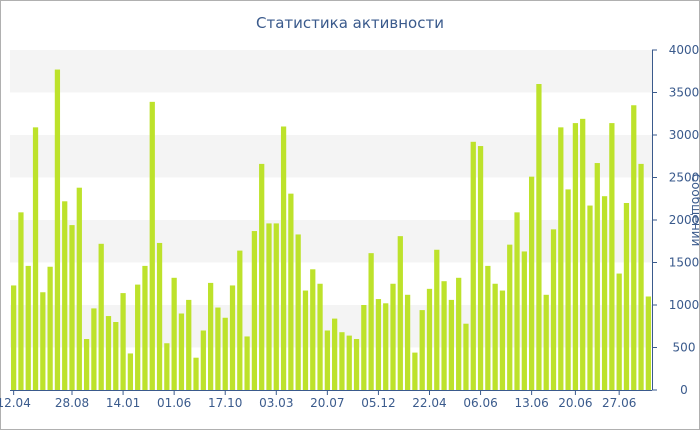 This screenshot has width=700, height=430. What do you see at coordinates (575, 403) in the screenshot?
I see `x-tick-label: 20.06` at bounding box center [575, 403].